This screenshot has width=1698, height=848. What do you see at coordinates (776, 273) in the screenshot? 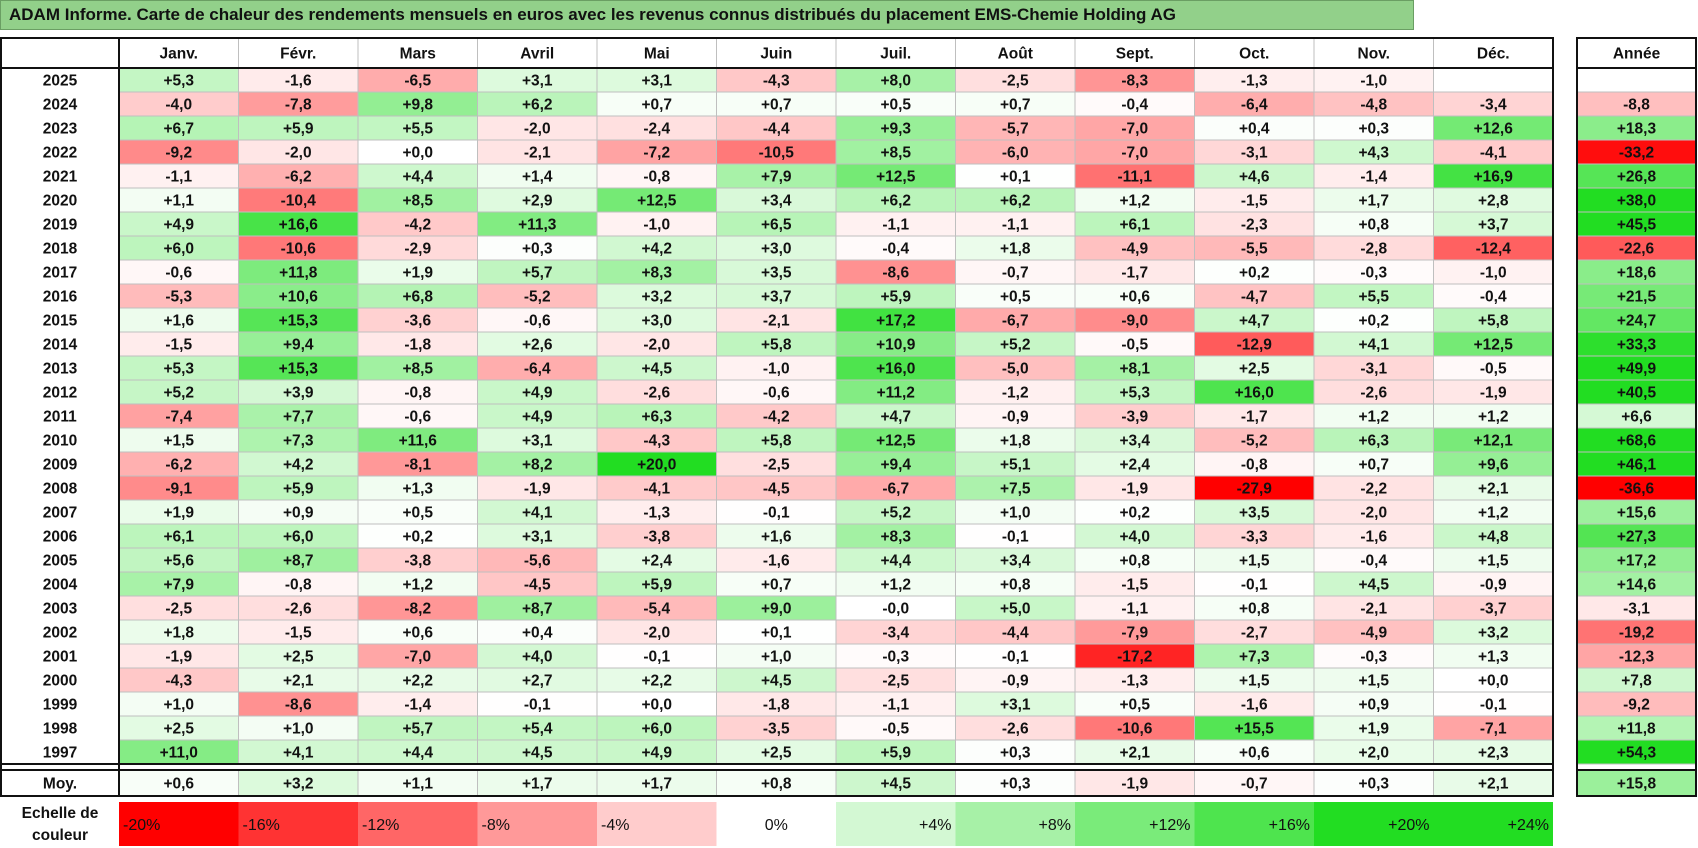
I see `cell-2017-6-label: +3,5` at bounding box center [776, 273].